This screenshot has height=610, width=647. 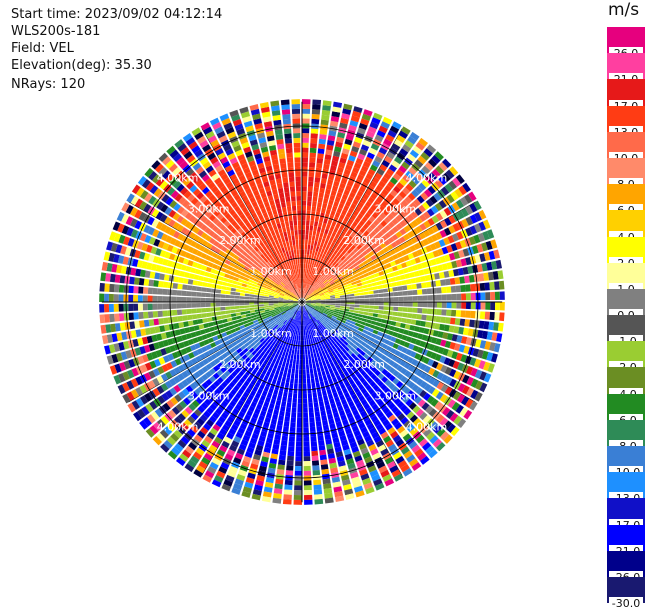 What do you see at coordinates (626, 276) in the screenshot?
I see `colorbar-segment: 1.0` at bounding box center [626, 276].